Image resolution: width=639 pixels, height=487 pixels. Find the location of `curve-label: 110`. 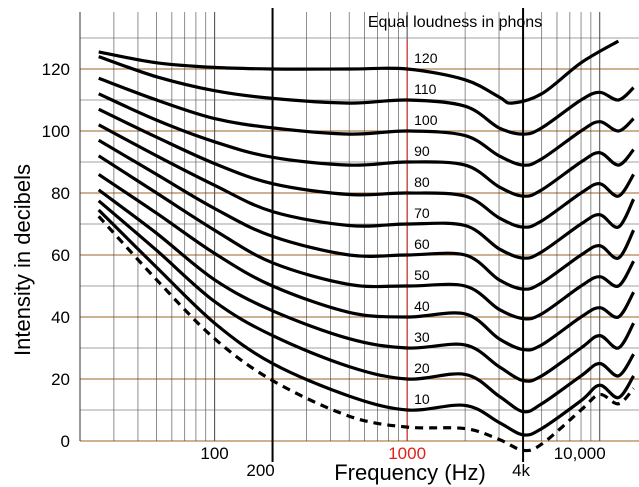

curve-label: 110 is located at coordinates (425, 89).